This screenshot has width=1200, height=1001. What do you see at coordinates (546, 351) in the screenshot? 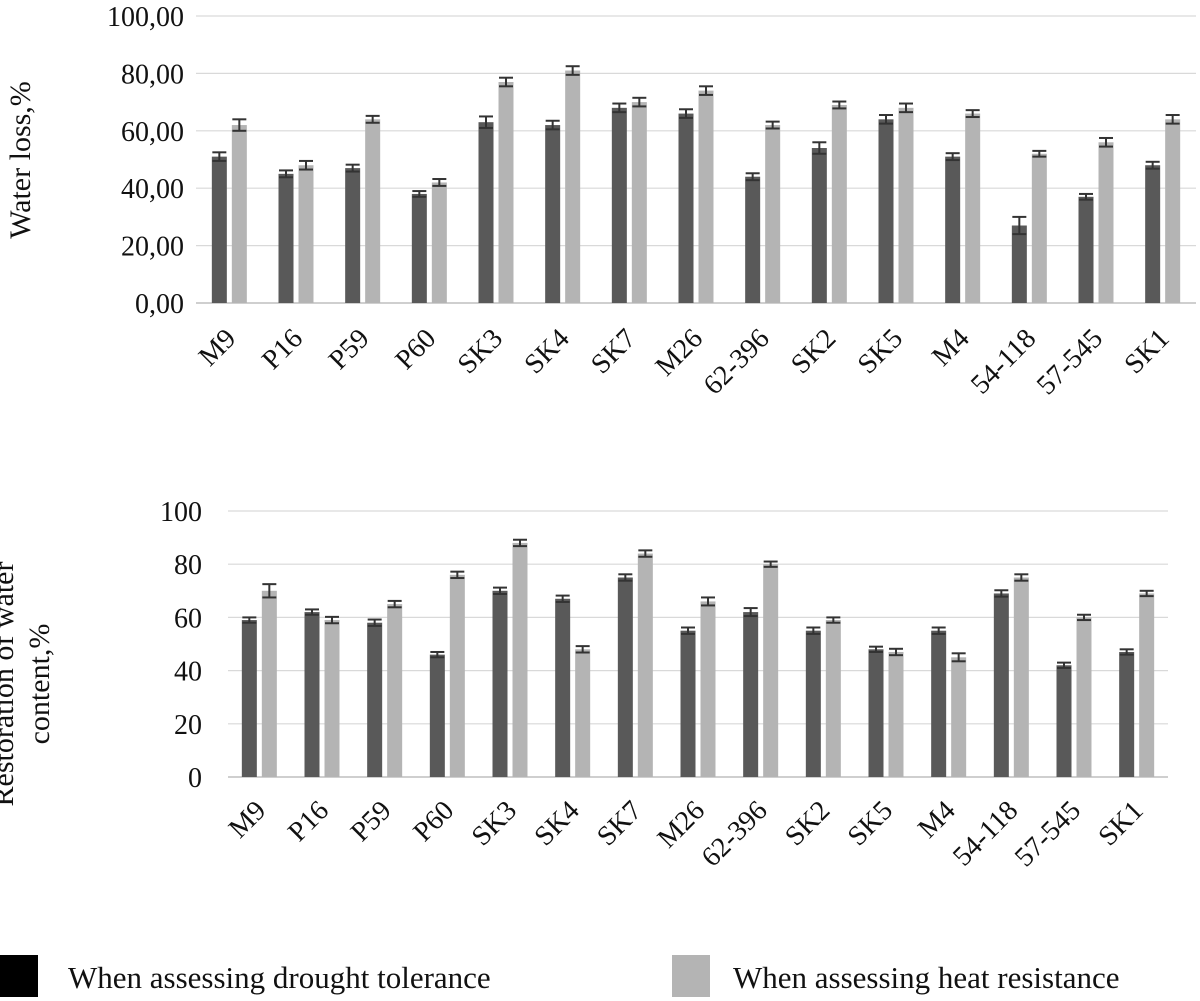
I see `category-label: SK4` at bounding box center [546, 351].